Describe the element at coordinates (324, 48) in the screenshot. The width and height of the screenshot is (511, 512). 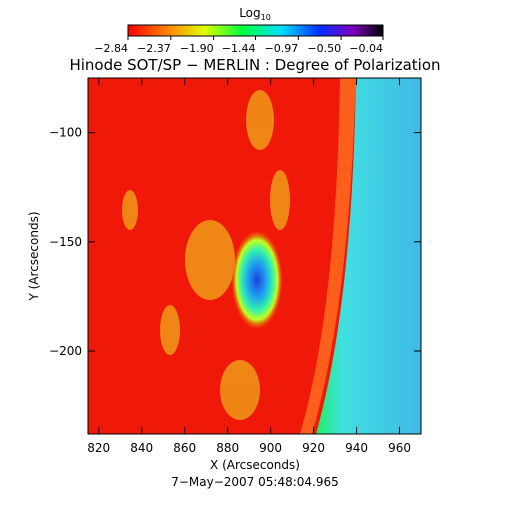
I see `colorbar-tick-label: −0.50` at that location.